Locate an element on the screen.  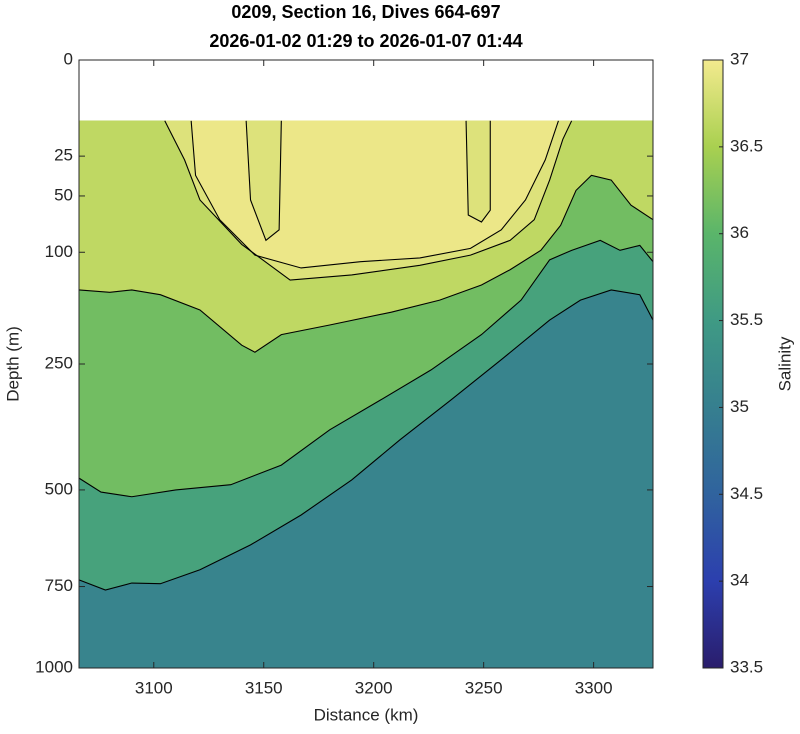
contour-fill is located at coordinates (478, 171).